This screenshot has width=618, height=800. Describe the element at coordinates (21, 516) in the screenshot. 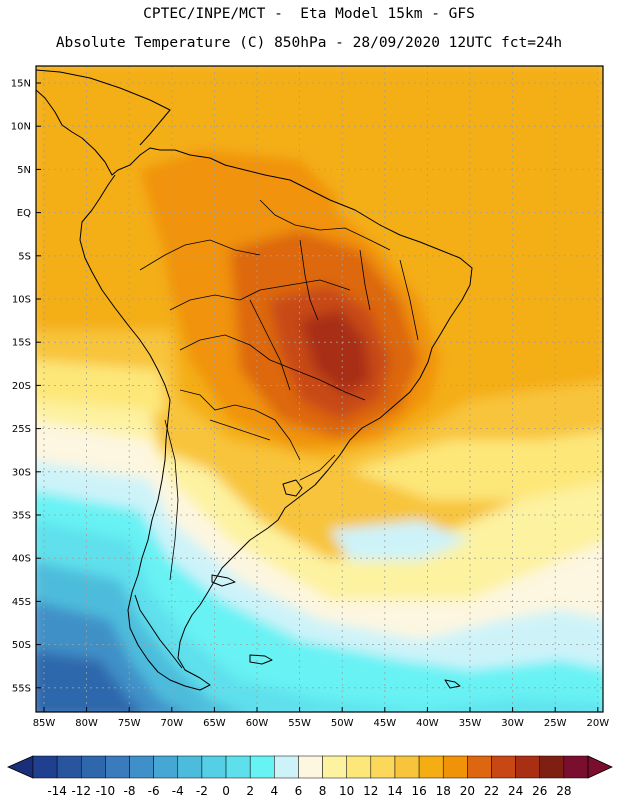

I see `latitude-label: 35S` at that location.